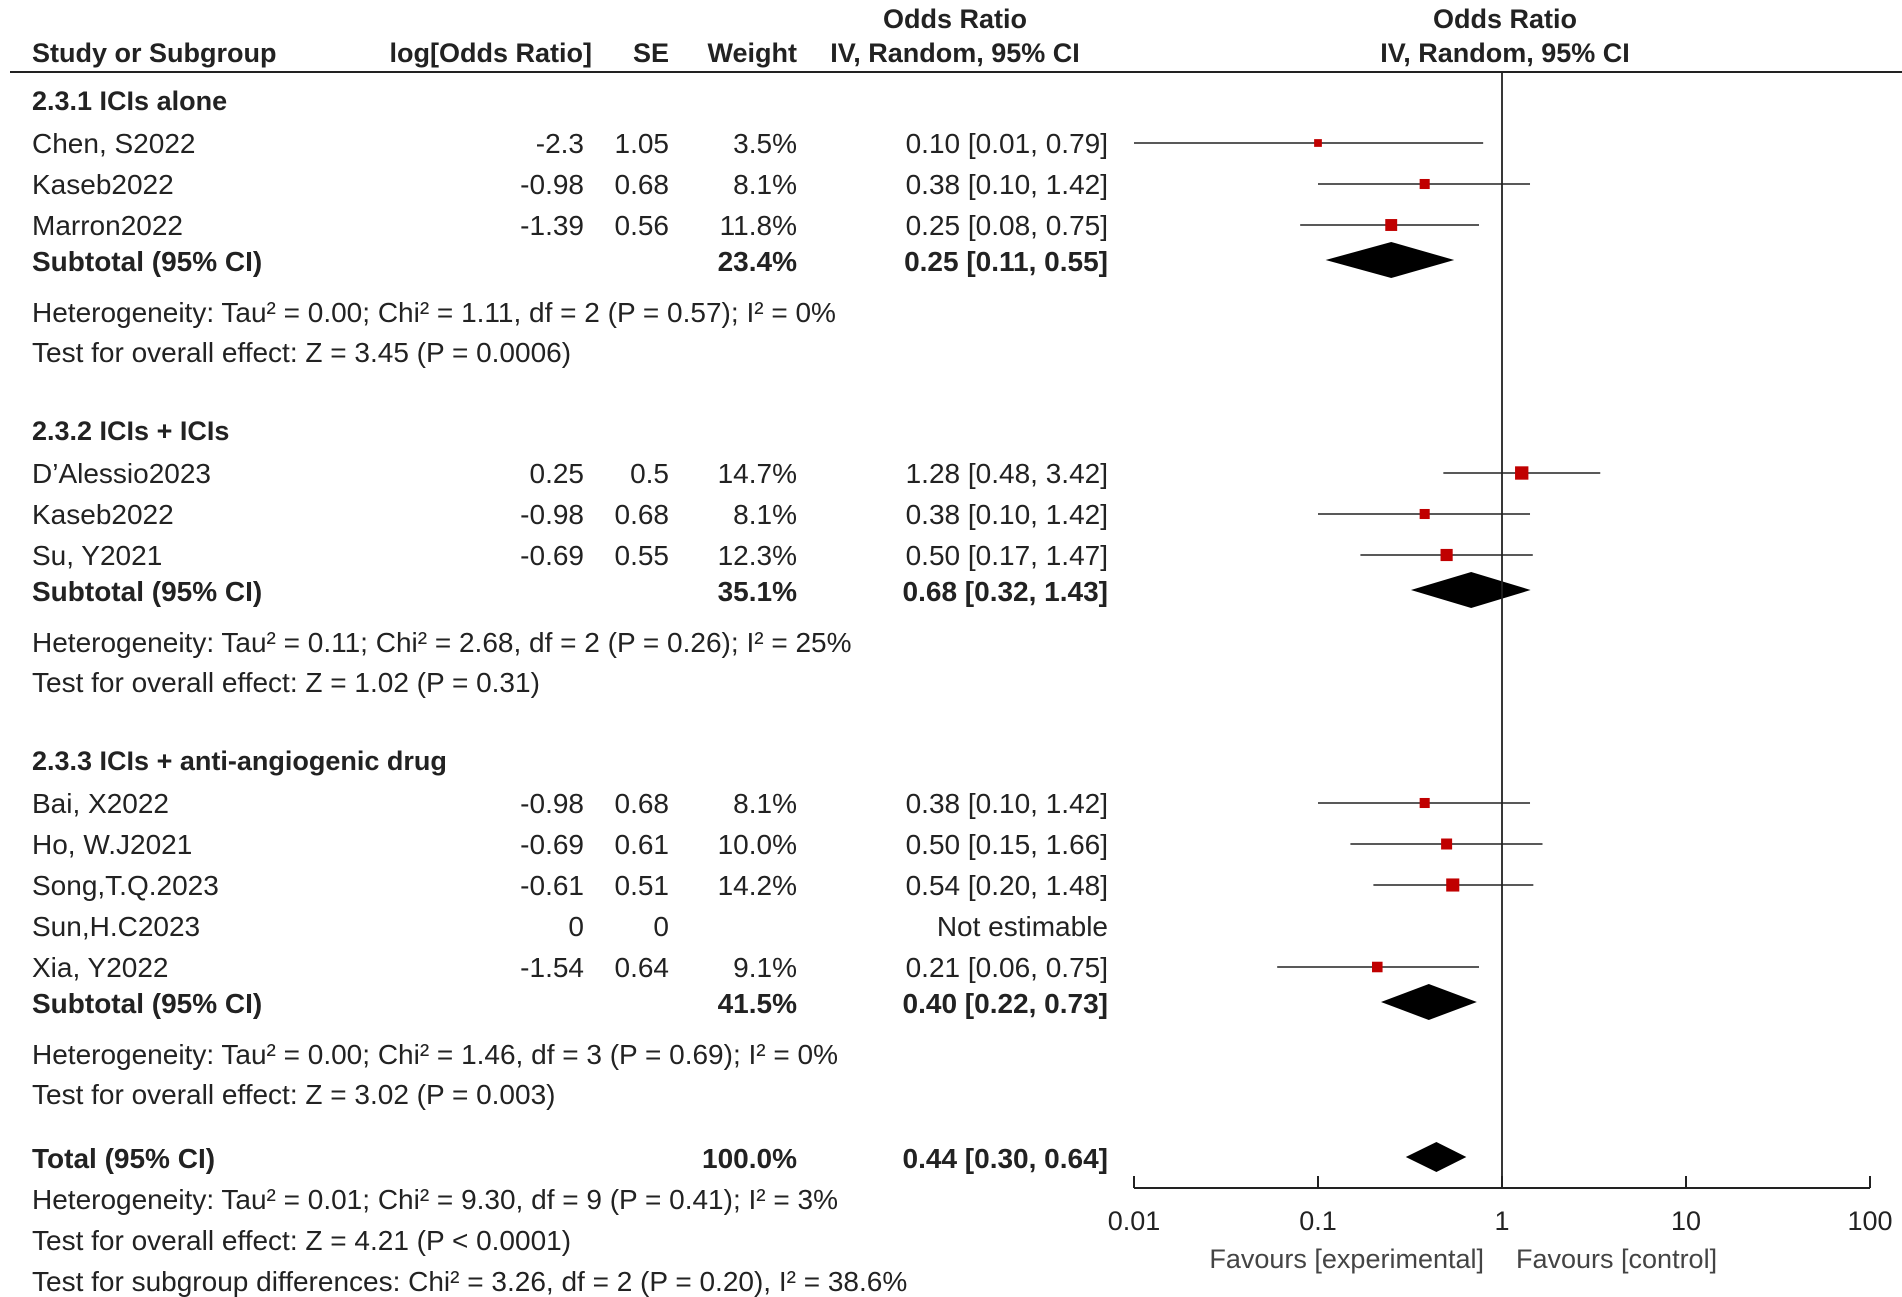  What do you see at coordinates (1346, 1259) in the screenshot?
I see `favours-experimental-label: Favours [experimental]` at bounding box center [1346, 1259].